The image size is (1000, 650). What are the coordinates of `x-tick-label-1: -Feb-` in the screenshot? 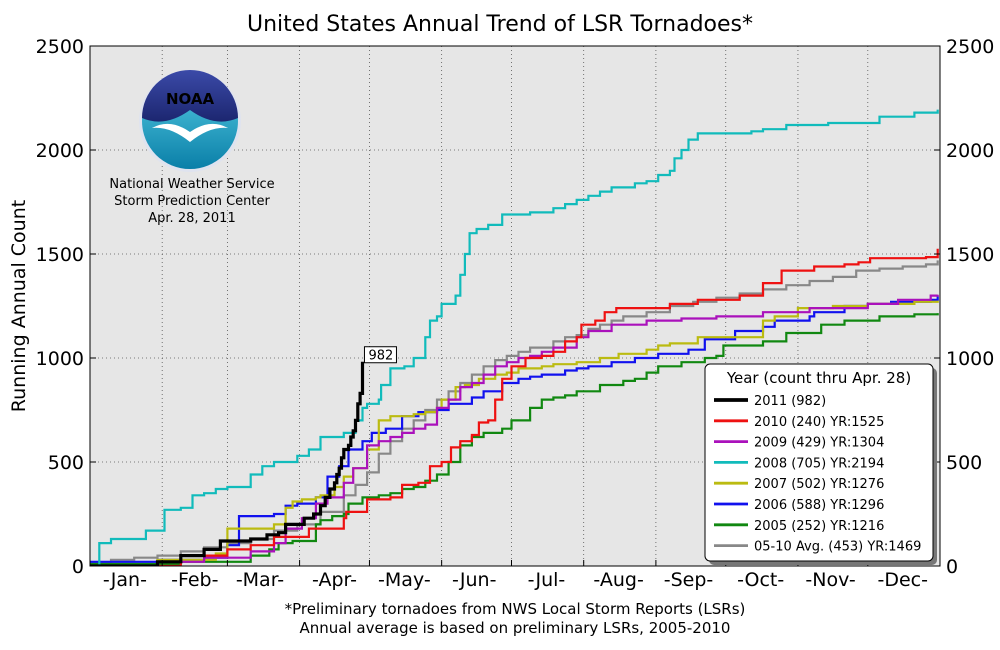 It's located at (194, 580).